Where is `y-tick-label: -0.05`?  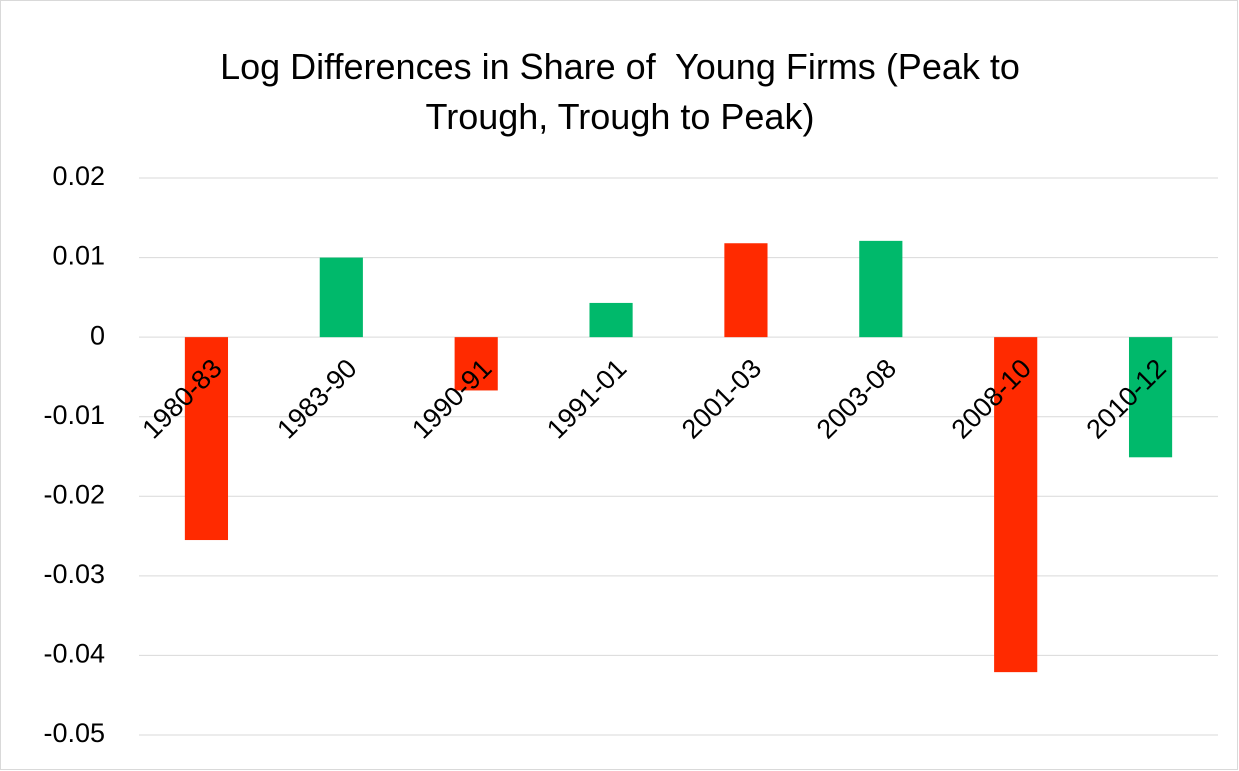
y-tick-label: -0.05 is located at coordinates (74, 733).